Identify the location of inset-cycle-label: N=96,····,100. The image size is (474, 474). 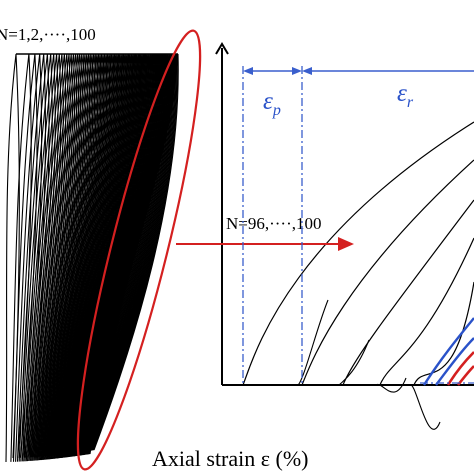
(274, 223).